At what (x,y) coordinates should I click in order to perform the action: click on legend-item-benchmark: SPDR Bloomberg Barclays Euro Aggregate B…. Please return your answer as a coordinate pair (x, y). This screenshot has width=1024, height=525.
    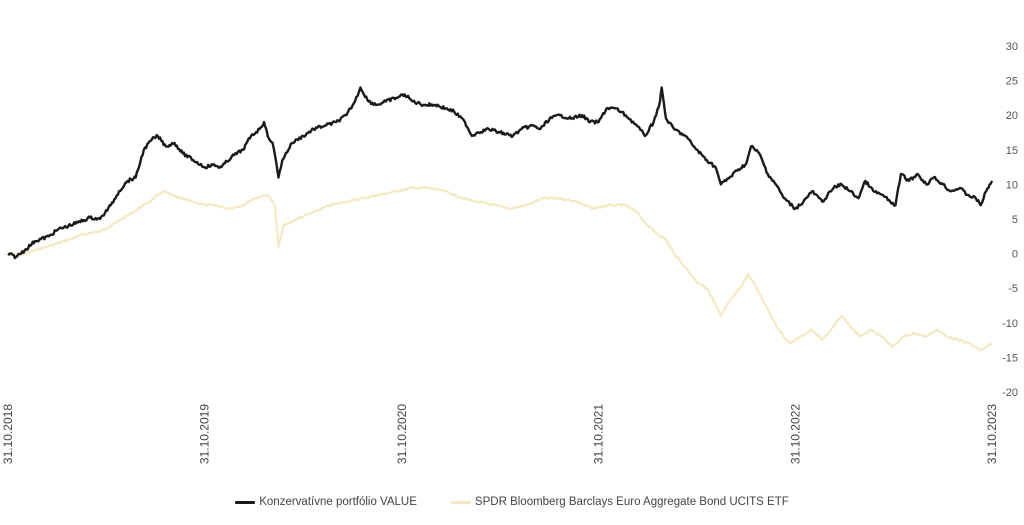
    Looking at the image, I should click on (619, 502).